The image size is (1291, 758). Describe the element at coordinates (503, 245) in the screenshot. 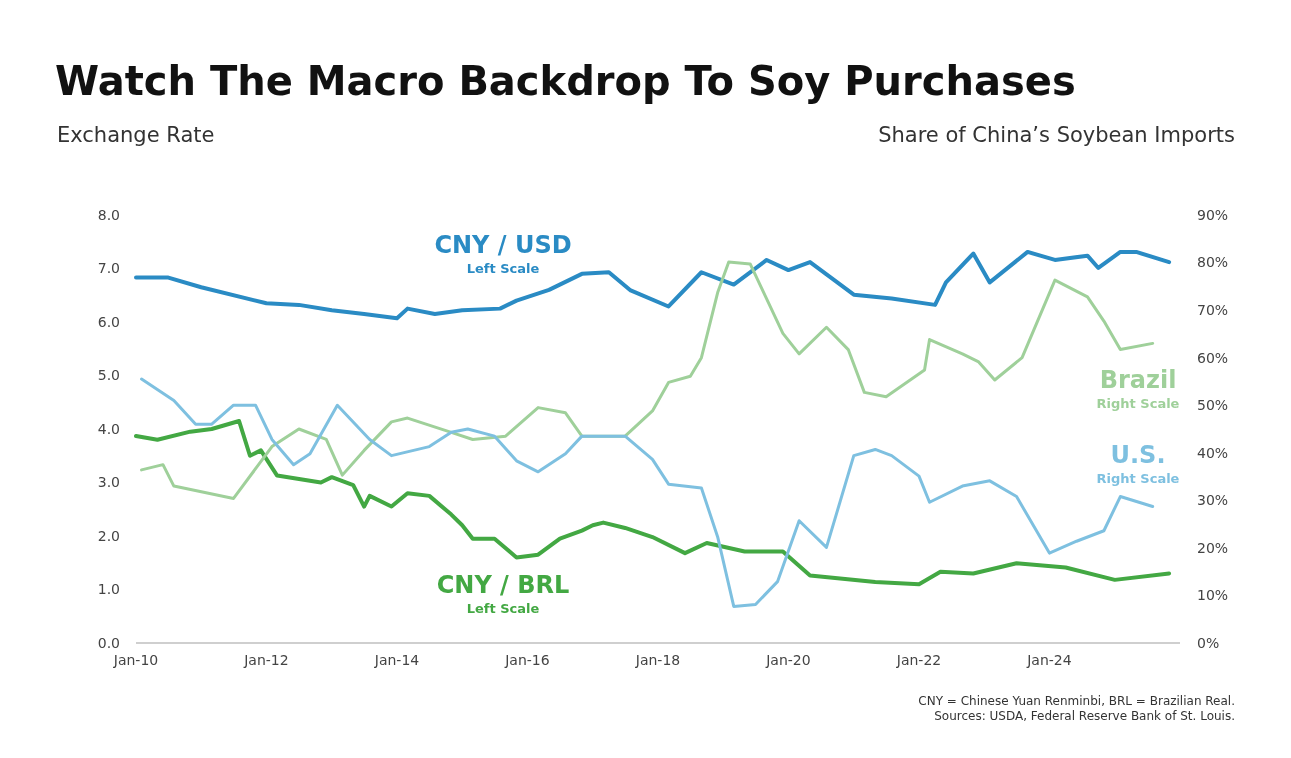

I see `series-label: CNY / USD` at that location.